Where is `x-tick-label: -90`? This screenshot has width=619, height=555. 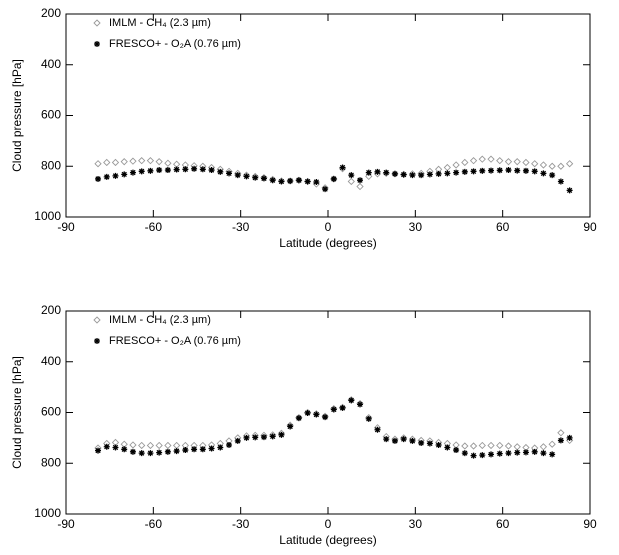 x-tick-label: -90 is located at coordinates (66, 524).